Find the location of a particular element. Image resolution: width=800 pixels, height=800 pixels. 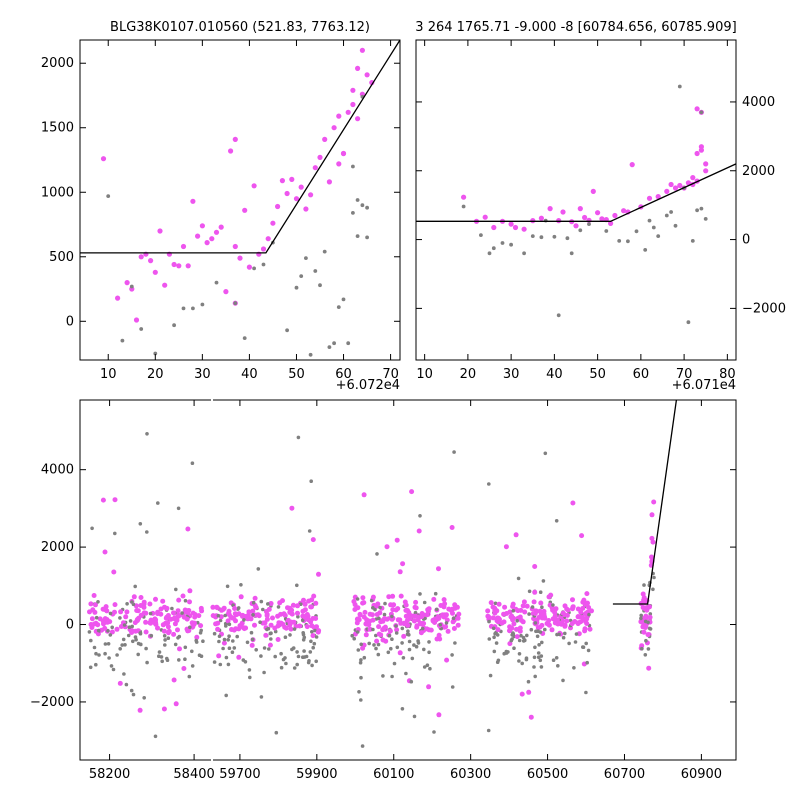

y-tick-label: 0 is located at coordinates (70, 625).